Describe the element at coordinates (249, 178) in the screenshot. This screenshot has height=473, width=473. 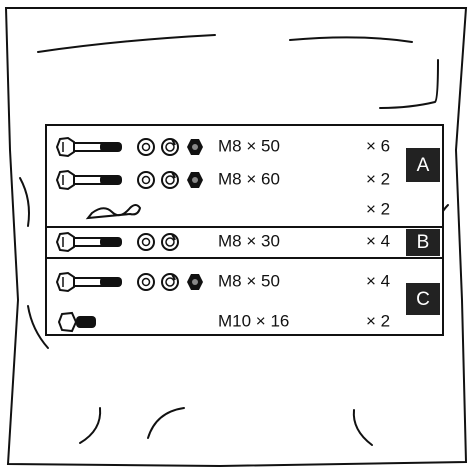
I see `spec: M8 × 60` at that location.